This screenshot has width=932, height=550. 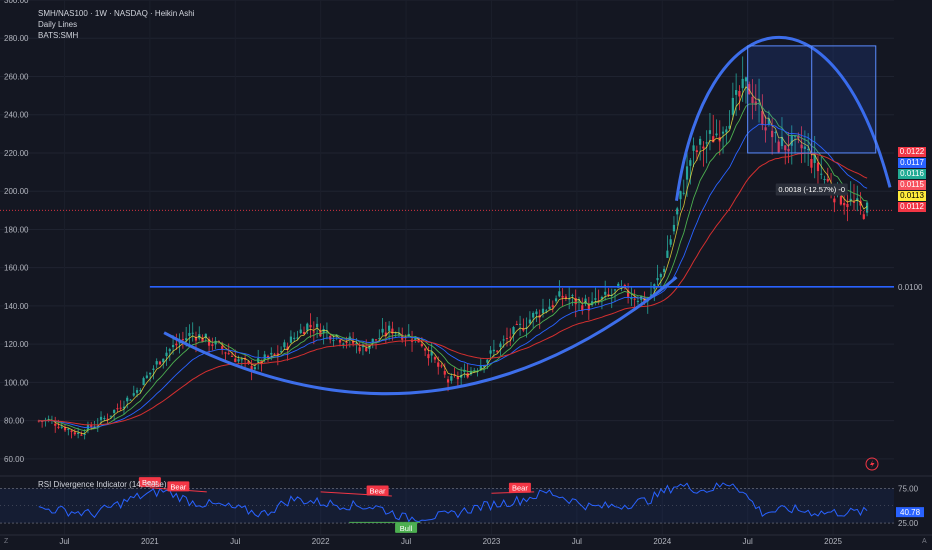 I want to click on symbol-title: SMH/NAS100 · 1W · NASDAQ · Heikin Ashi, so click(x=116, y=13).